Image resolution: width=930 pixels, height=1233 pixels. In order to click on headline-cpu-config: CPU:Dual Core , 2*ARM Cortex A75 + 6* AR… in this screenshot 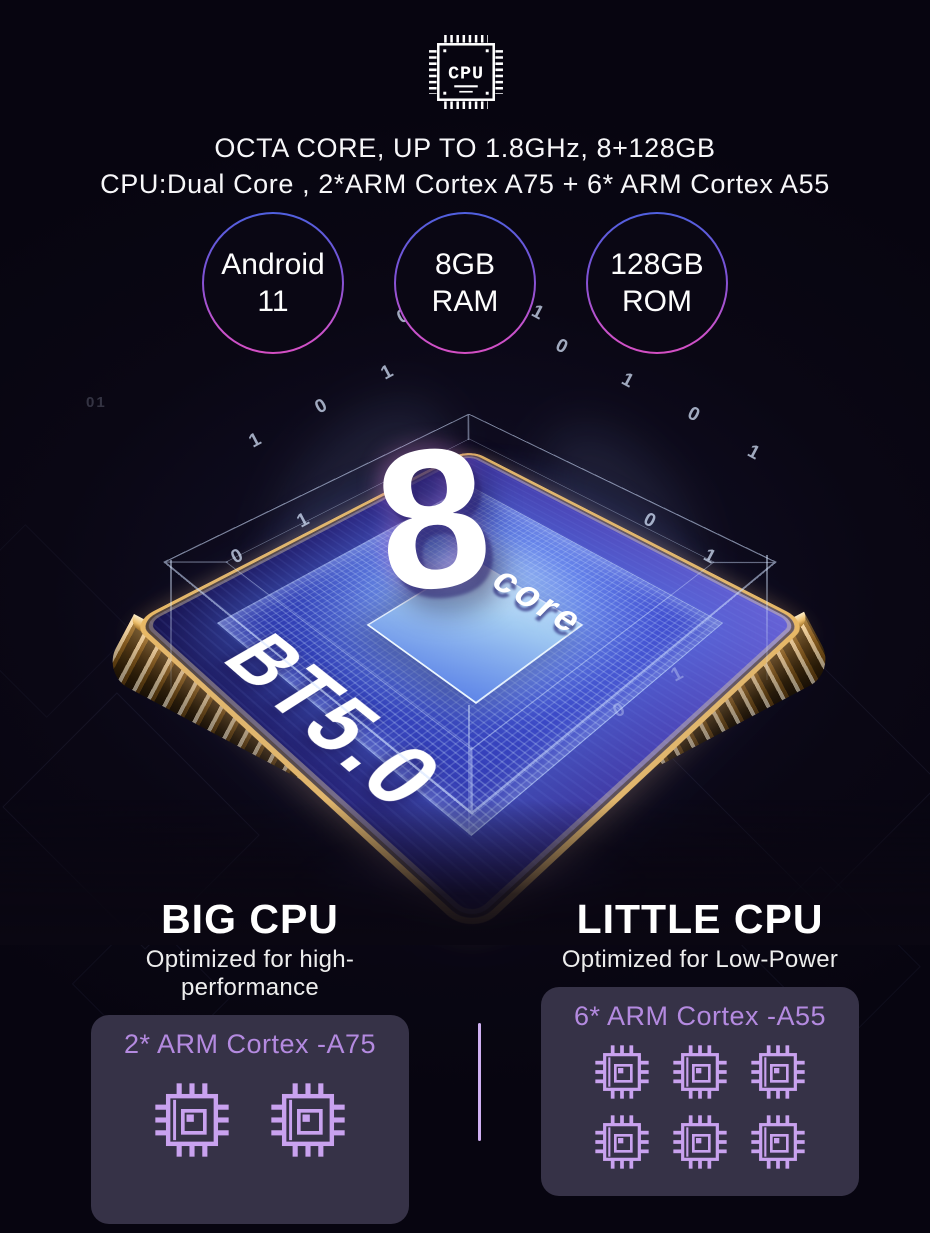, I will do `click(465, 184)`.